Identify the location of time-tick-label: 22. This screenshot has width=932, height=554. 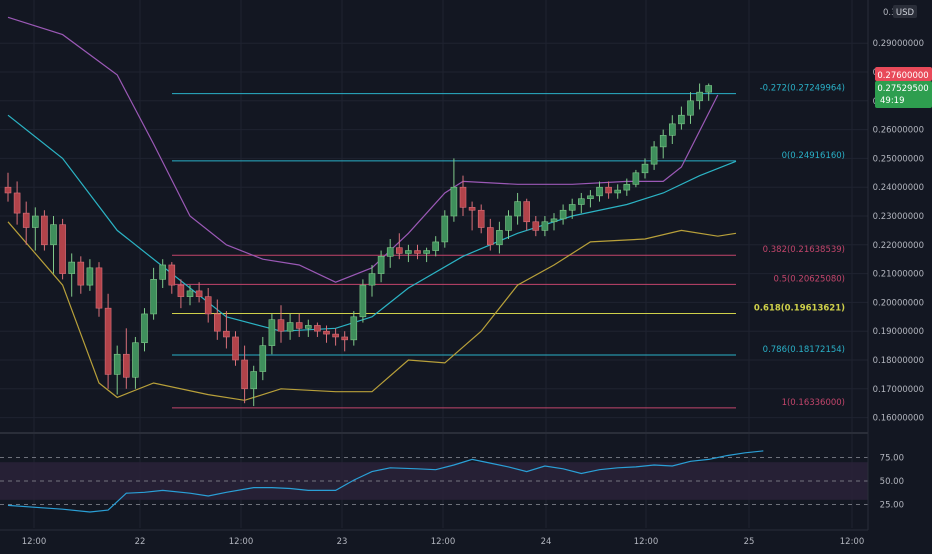
(140, 542).